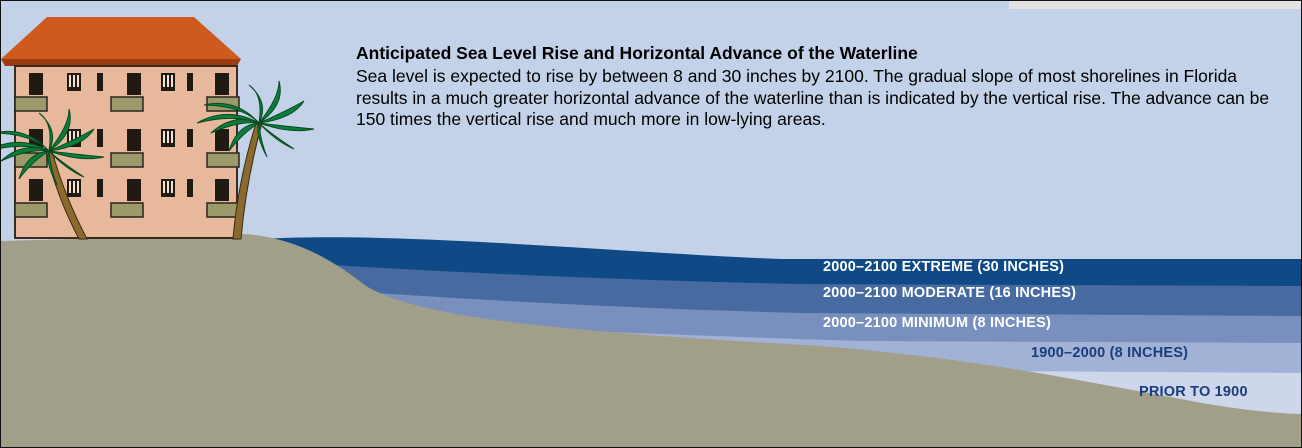 This screenshot has width=1302, height=448. I want to click on building-roof, so click(121, 38).